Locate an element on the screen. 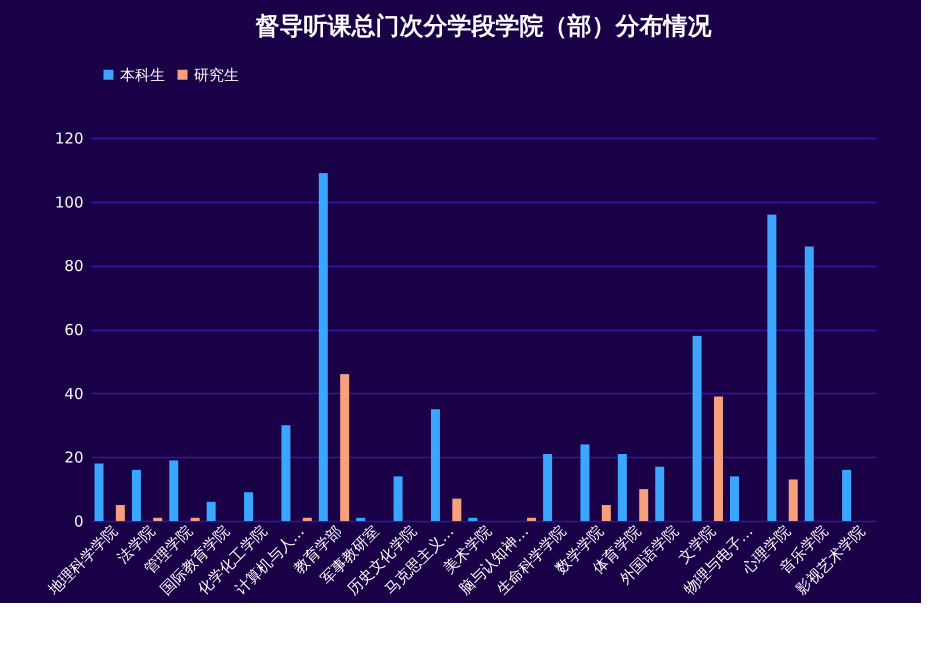 Image resolution: width=938 pixels, height=655 pixels. chart-title: 督导听课总门次分学段学院（部）分布情况 is located at coordinates (483, 26).